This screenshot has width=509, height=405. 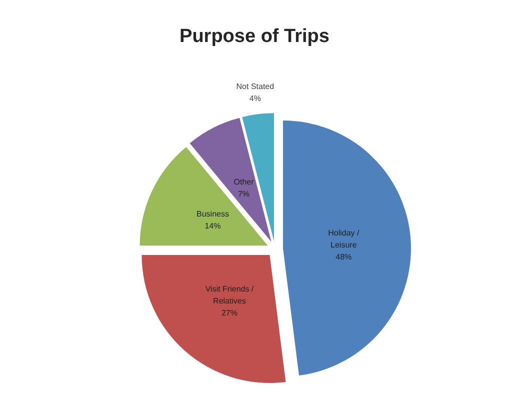 What do you see at coordinates (244, 193) in the screenshot?
I see `data-label: 7%` at bounding box center [244, 193].